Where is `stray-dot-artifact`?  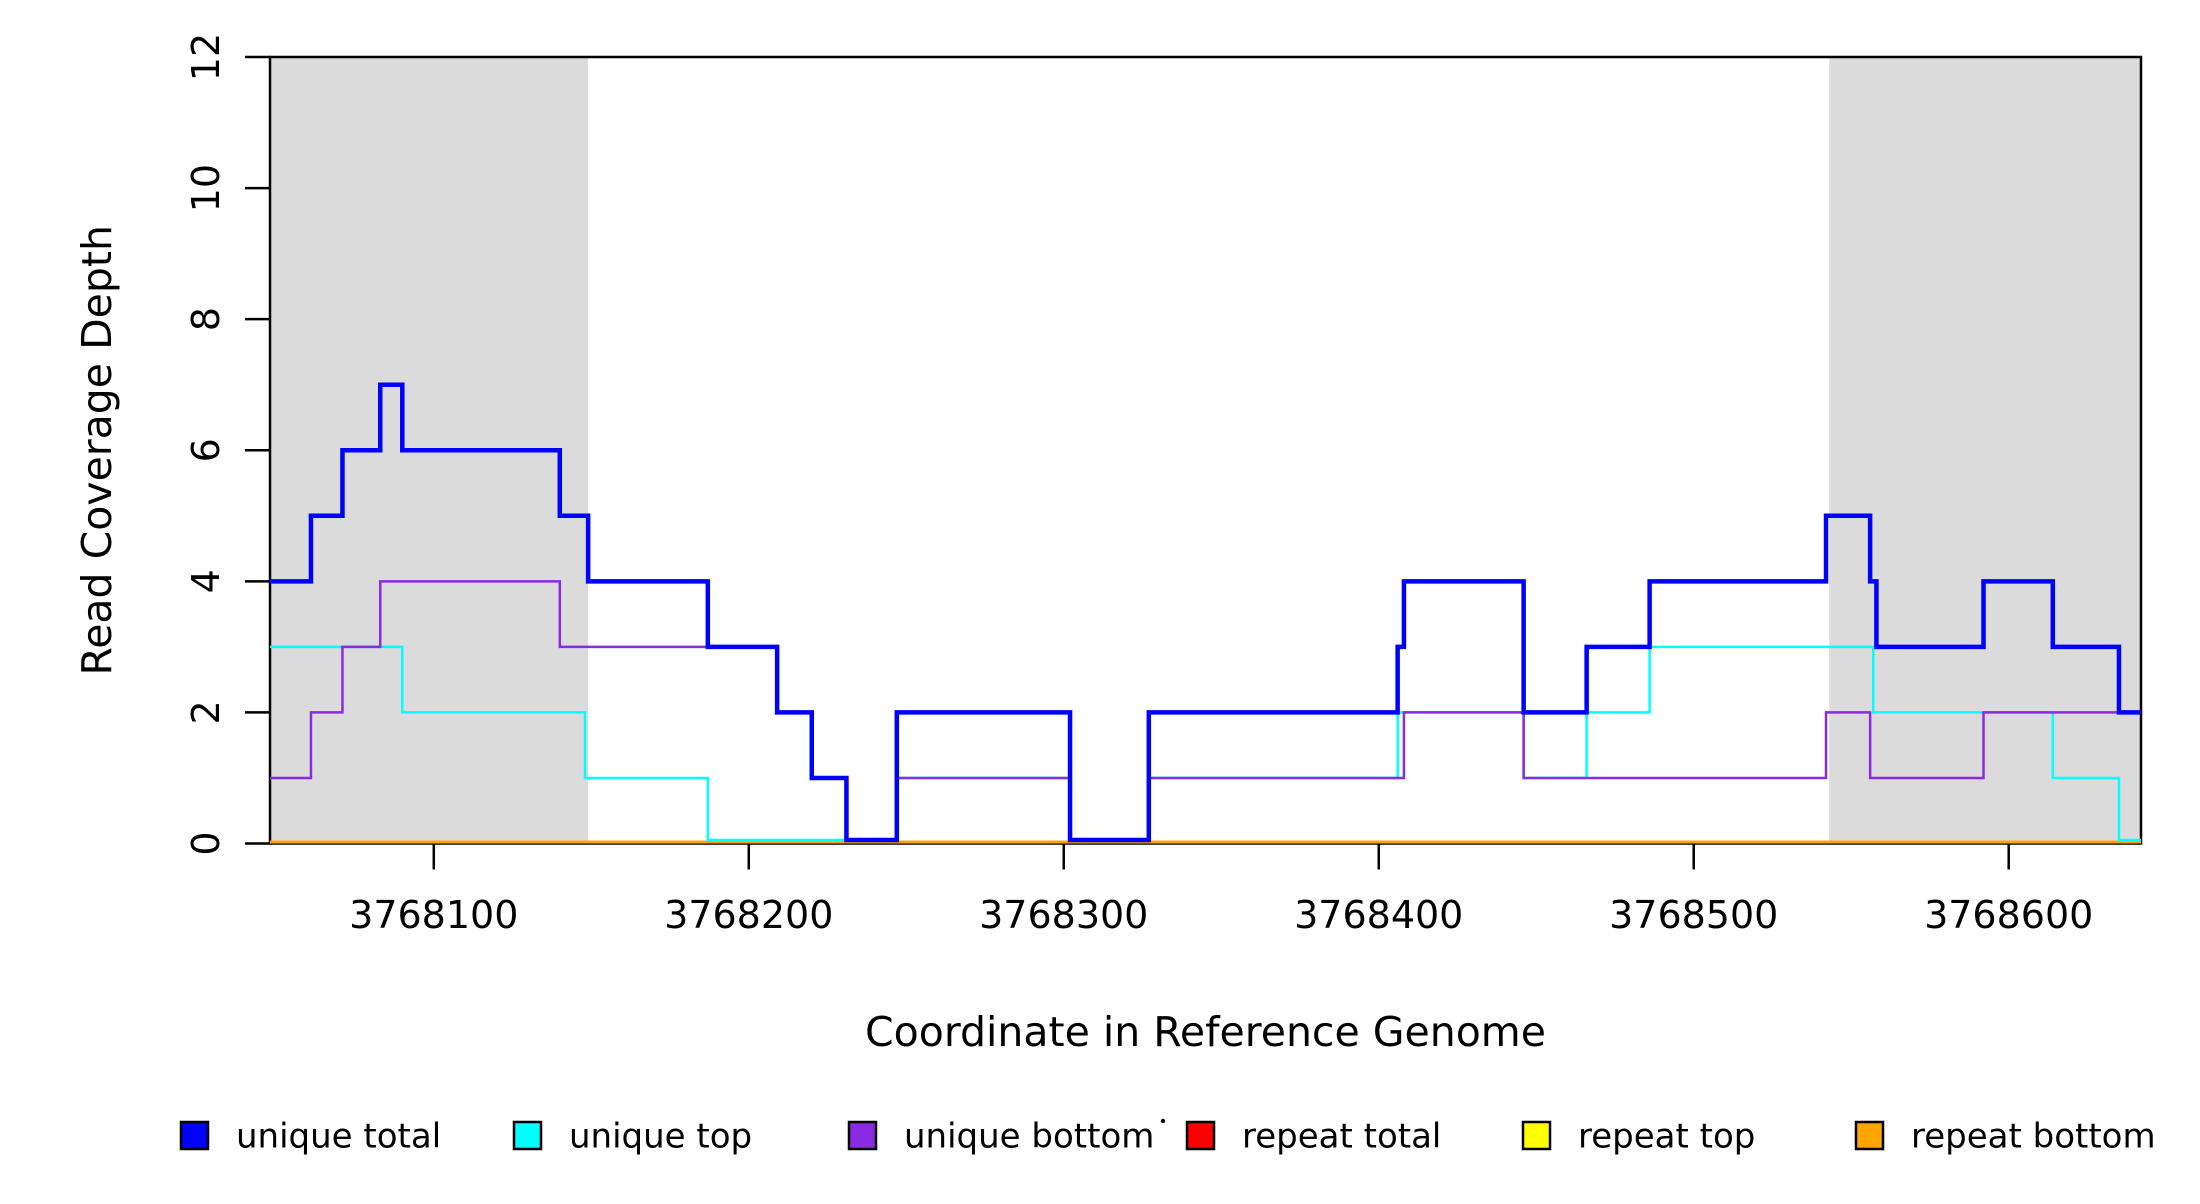 stray-dot-artifact is located at coordinates (1163, 1121).